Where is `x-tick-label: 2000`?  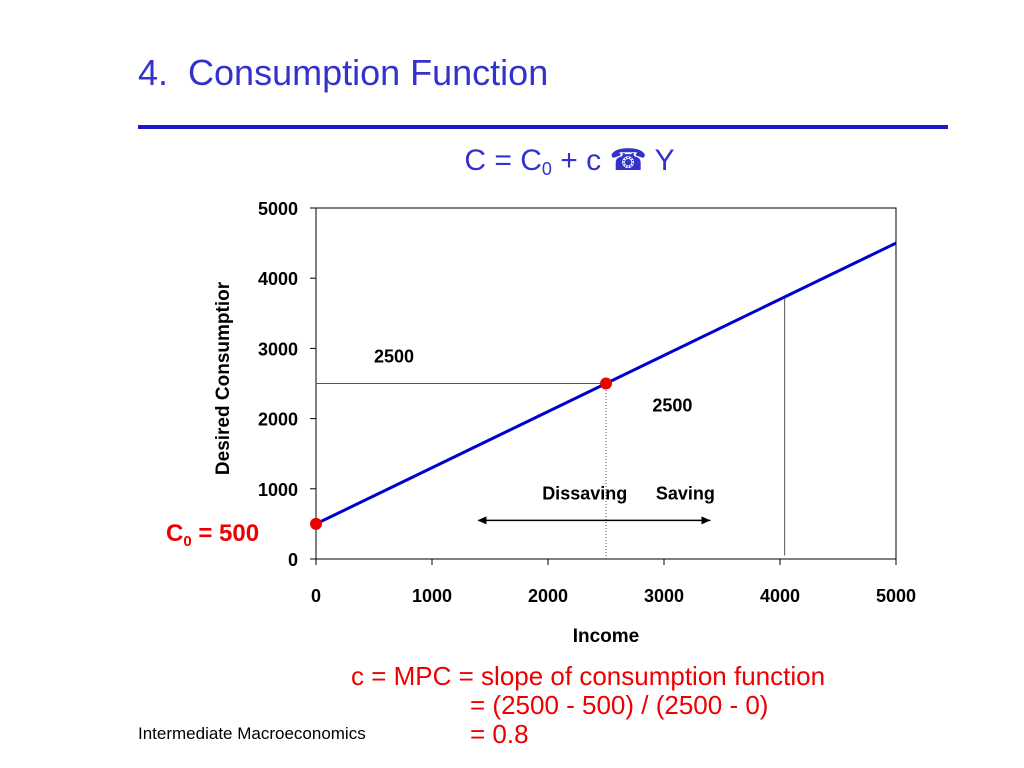 x-tick-label: 2000 is located at coordinates (548, 596).